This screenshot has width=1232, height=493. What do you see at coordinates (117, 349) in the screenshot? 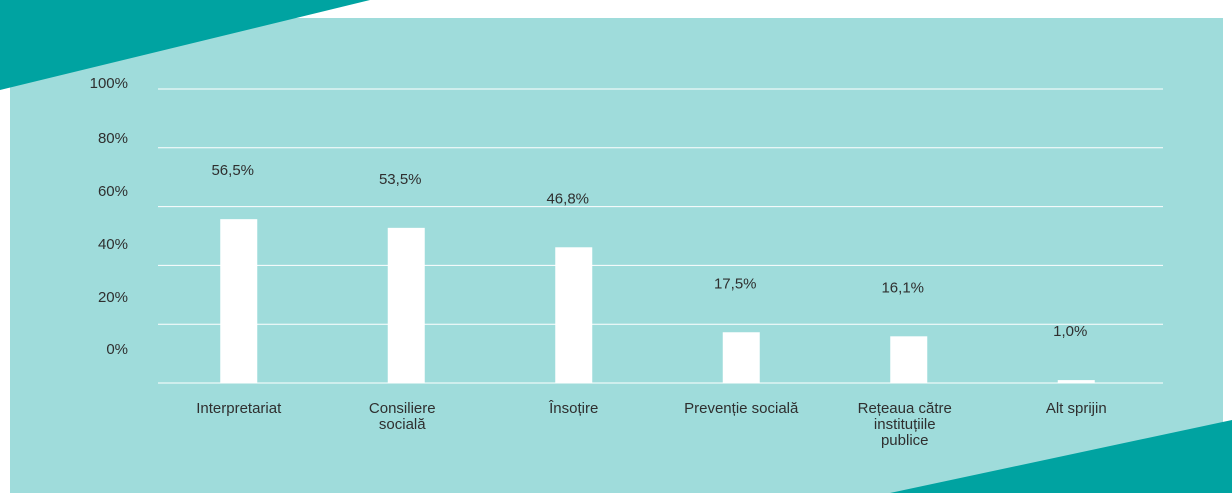
I see `y-tick-label: 0%` at bounding box center [117, 349].